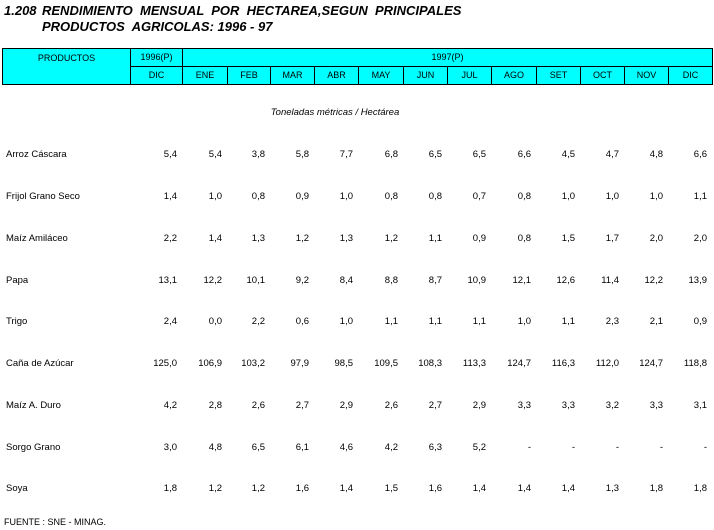 This screenshot has height=530, width=714. Describe the element at coordinates (302, 280) in the screenshot. I see `value-cell: 9,2` at that location.